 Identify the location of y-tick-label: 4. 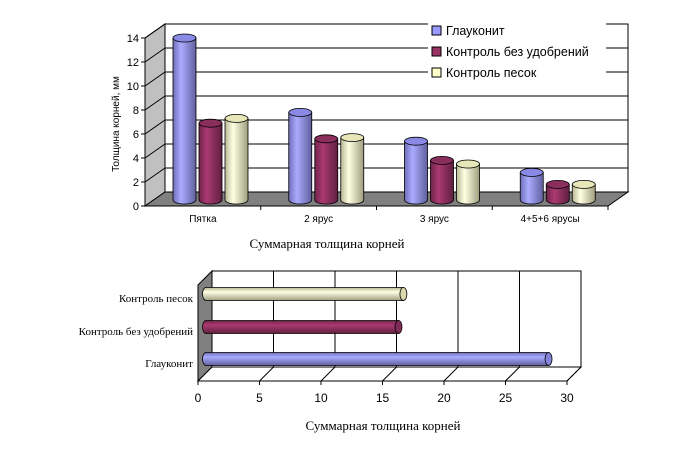
(136, 159).